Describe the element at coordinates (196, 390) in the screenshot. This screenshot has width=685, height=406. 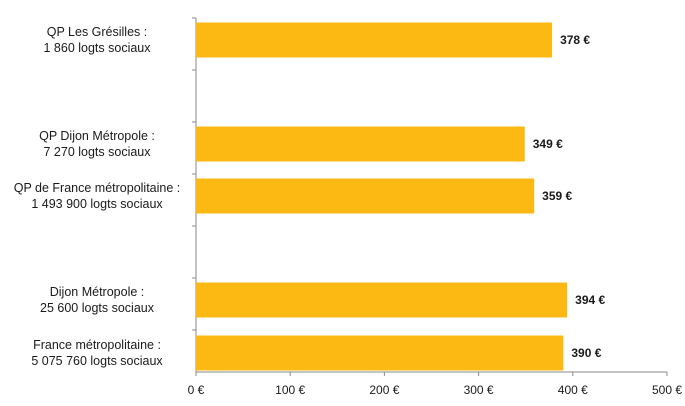
I see `x-tick-label: 0 €` at that location.